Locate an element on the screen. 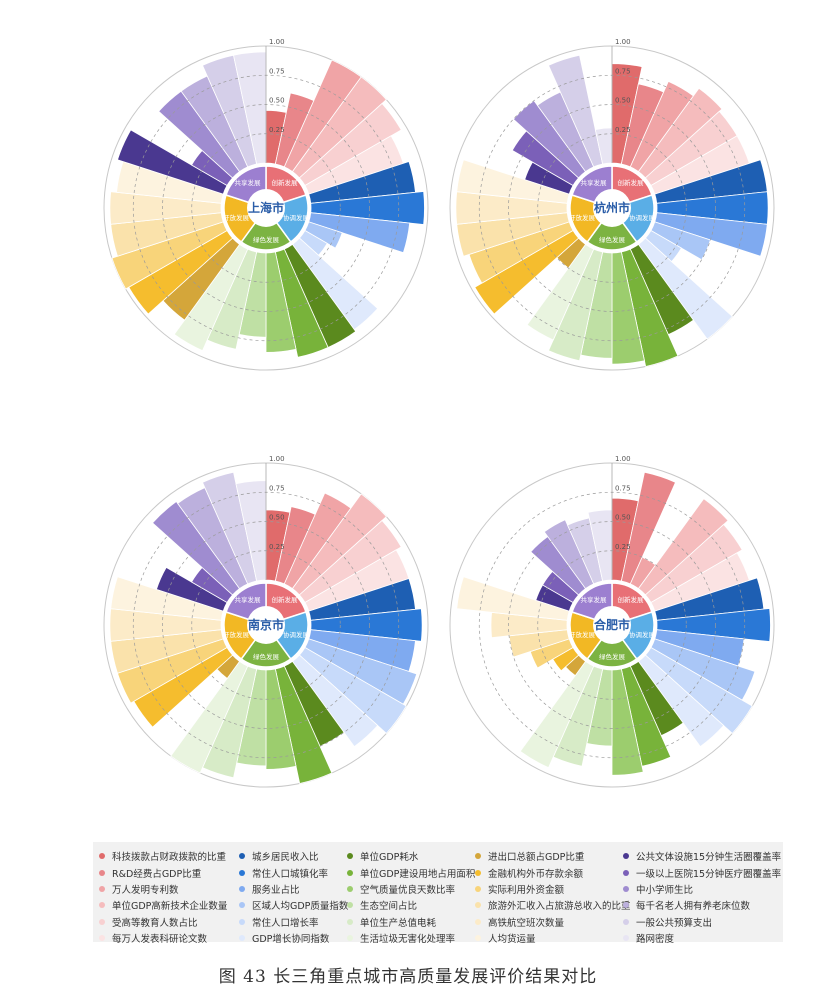 The width and height of the screenshot is (816, 1000). legend-item: 一般公共预算支出 is located at coordinates (702, 922).